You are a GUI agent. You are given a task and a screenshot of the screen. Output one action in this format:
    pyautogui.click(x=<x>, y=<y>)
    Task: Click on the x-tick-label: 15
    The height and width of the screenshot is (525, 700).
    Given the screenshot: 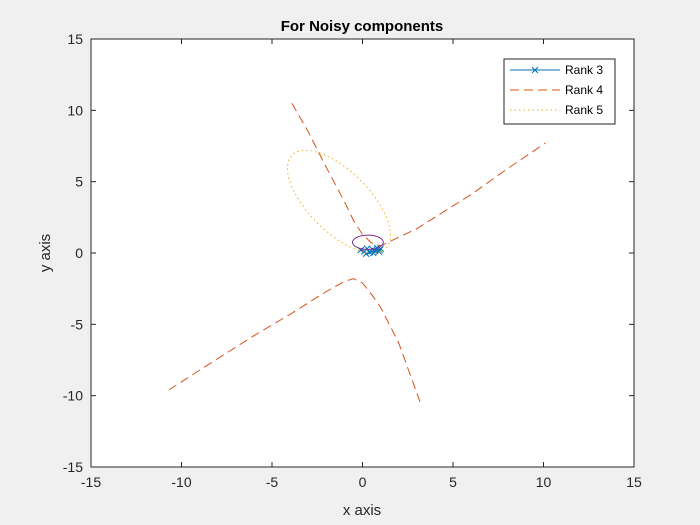 What is the action you would take?
    pyautogui.click(x=634, y=482)
    